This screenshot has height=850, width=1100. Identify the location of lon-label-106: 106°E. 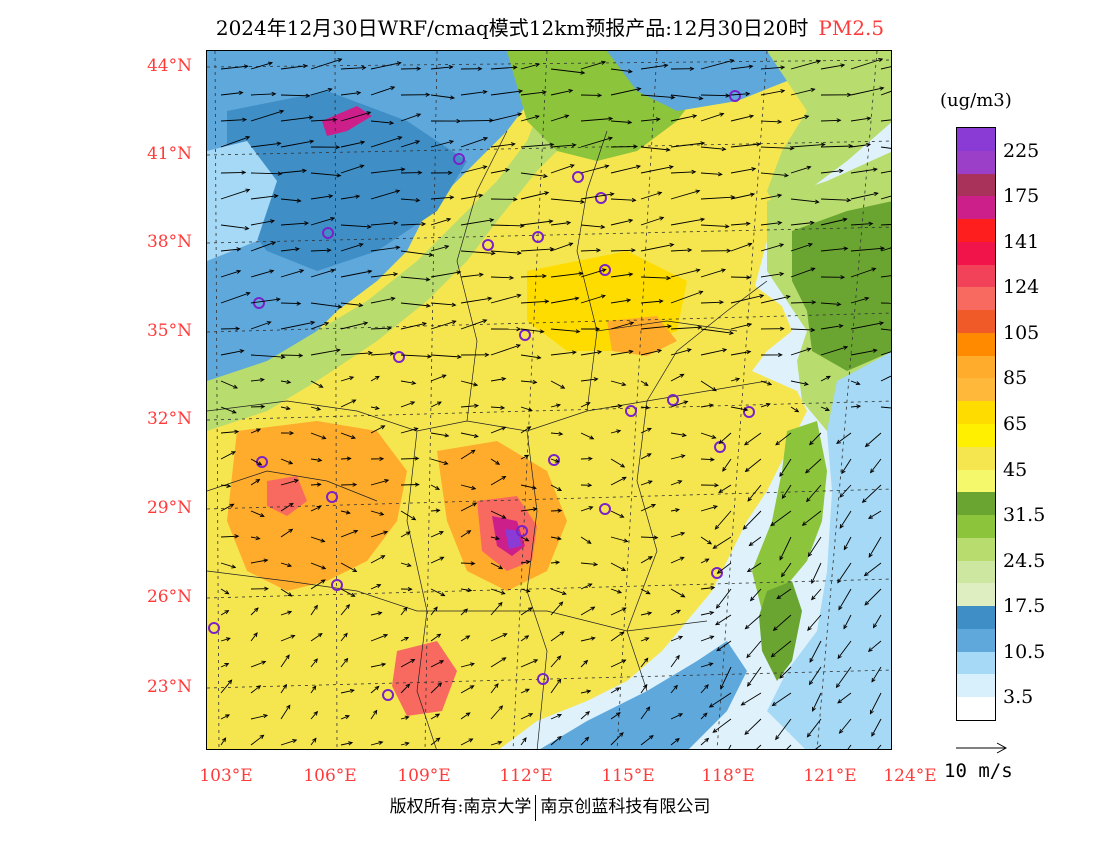
(330, 776).